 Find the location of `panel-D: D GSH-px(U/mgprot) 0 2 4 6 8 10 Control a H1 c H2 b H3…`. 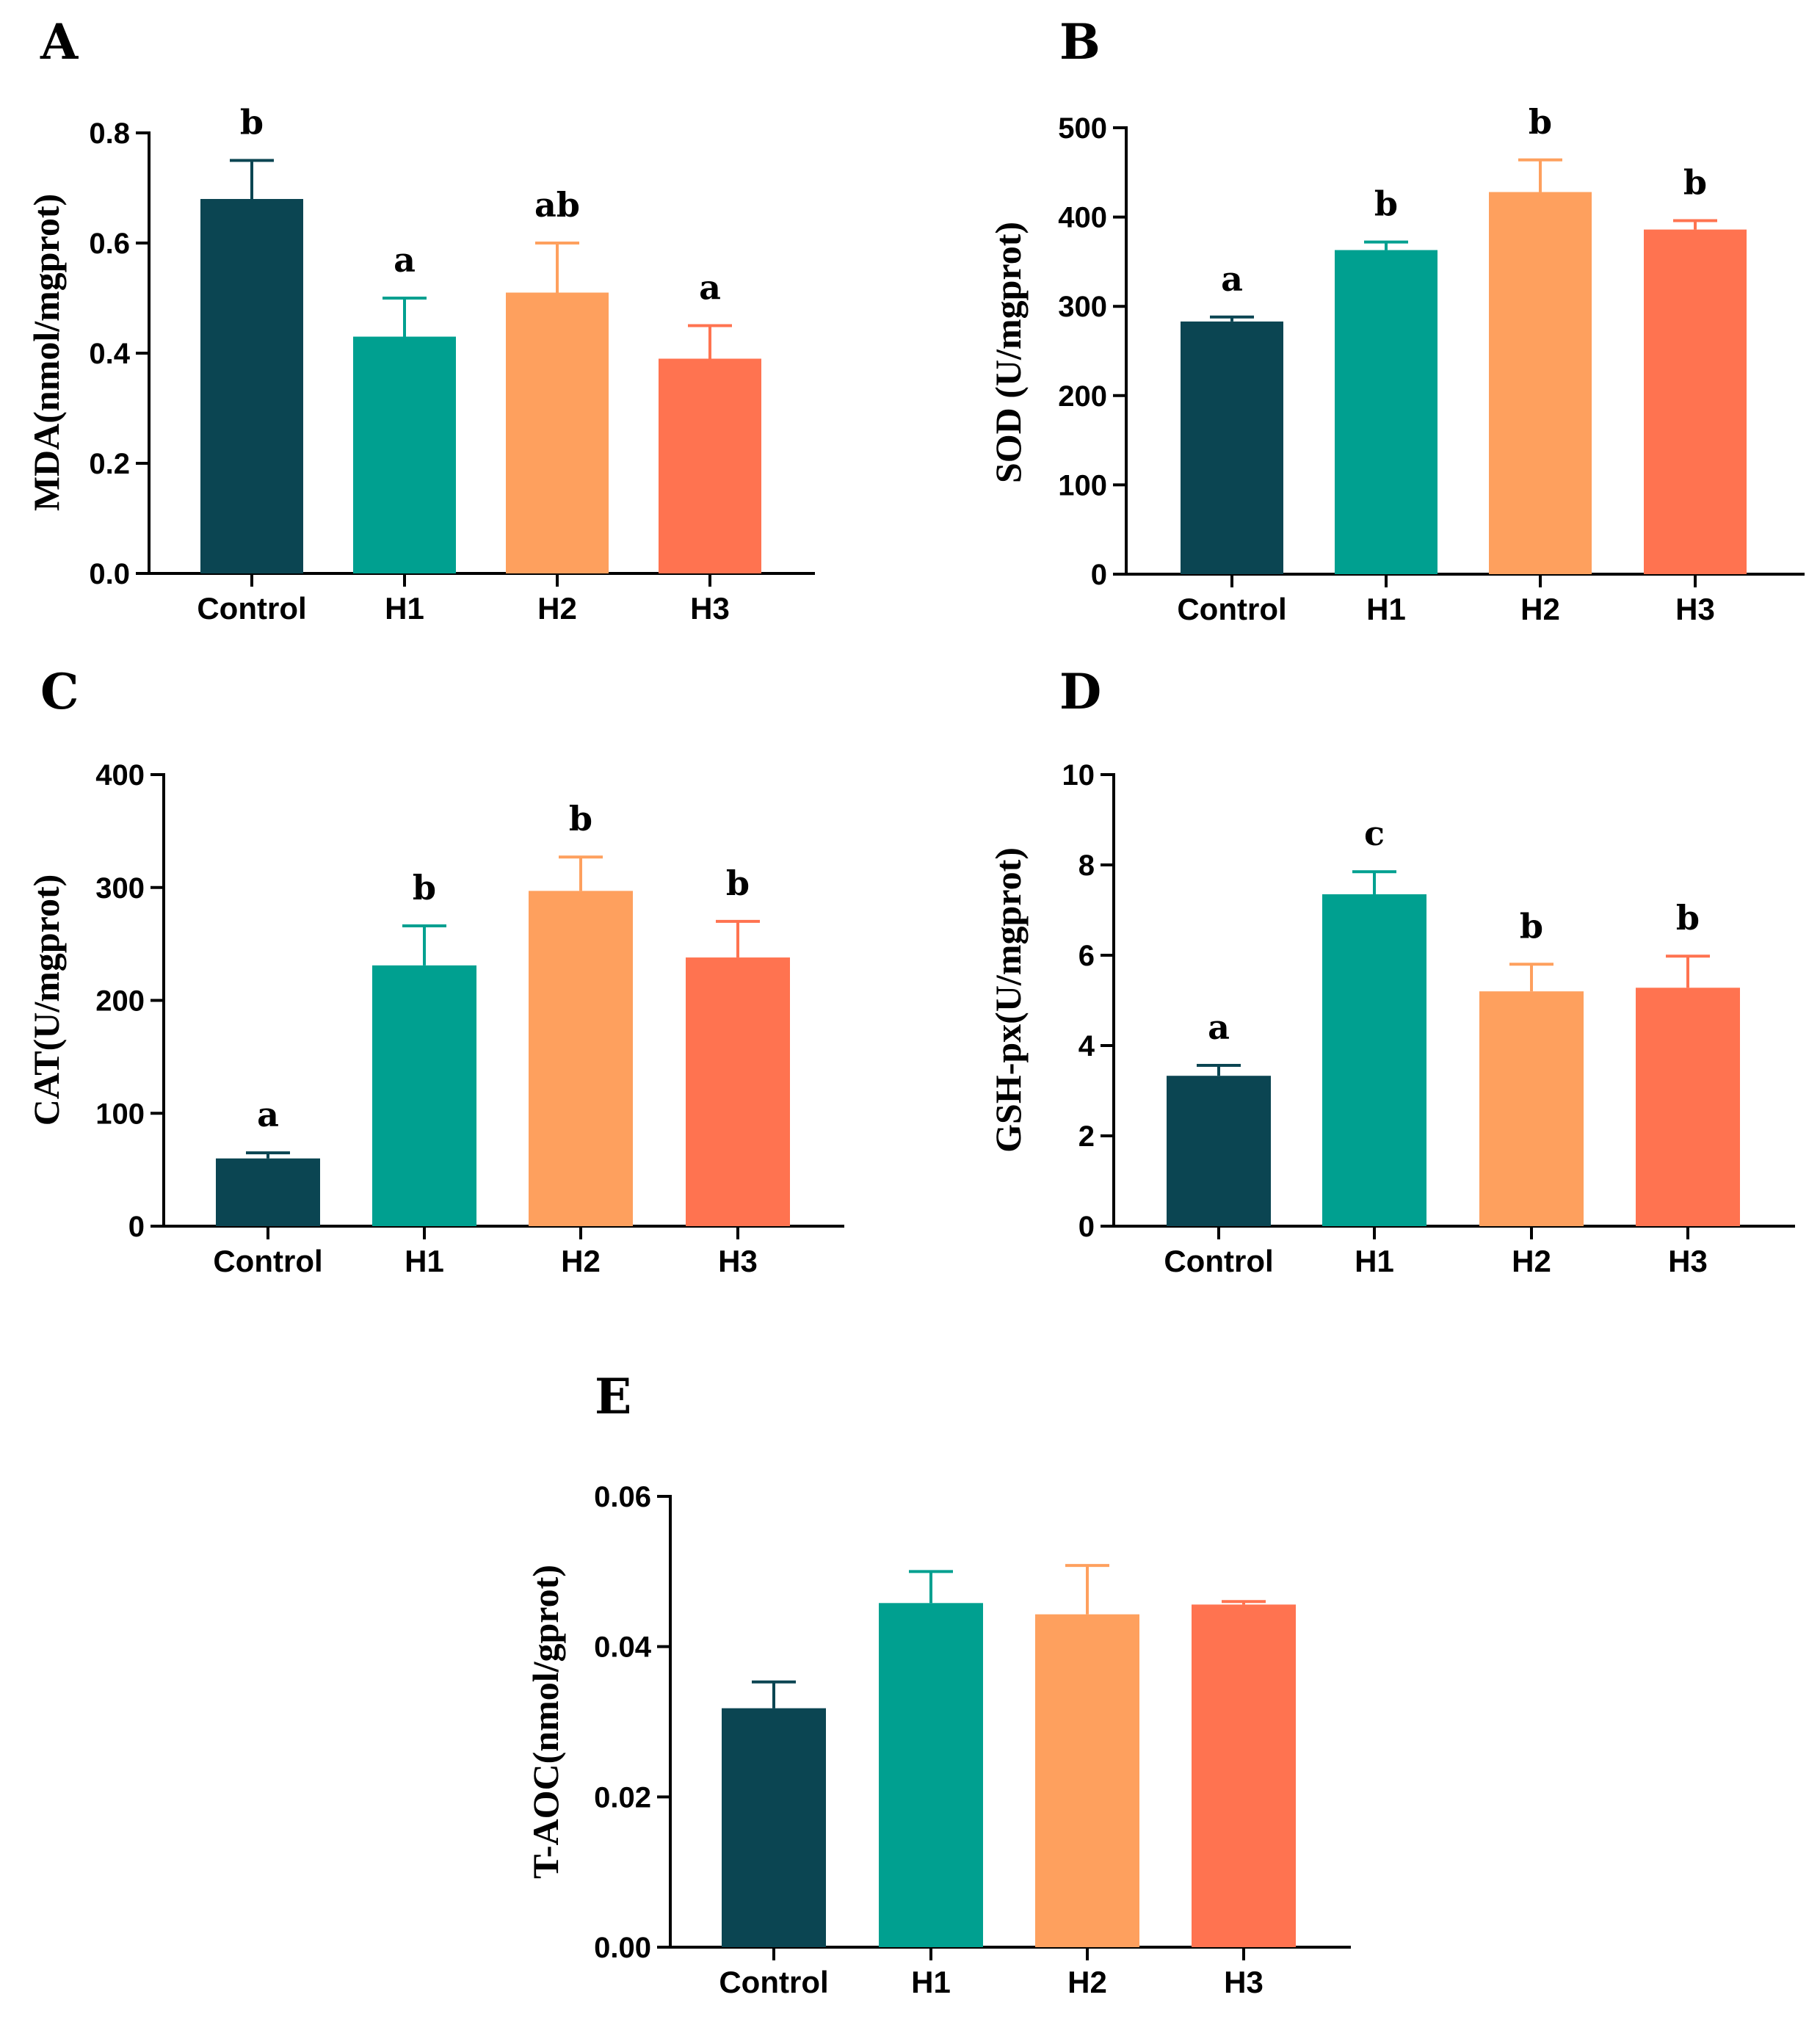

panel-D: D GSH-px(U/mgprot) 0 2 4 6 8 10 Control a H1 c H2 b H3… is located at coordinates (1391, 970).